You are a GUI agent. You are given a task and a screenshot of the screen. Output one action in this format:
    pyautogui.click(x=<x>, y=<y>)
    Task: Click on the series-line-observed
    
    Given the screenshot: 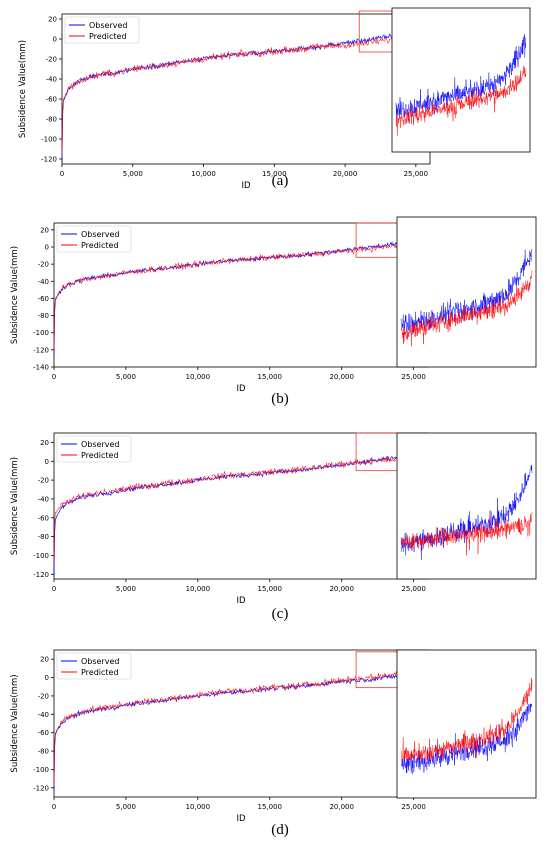 What is the action you would take?
    pyautogui.click(x=246, y=90)
    